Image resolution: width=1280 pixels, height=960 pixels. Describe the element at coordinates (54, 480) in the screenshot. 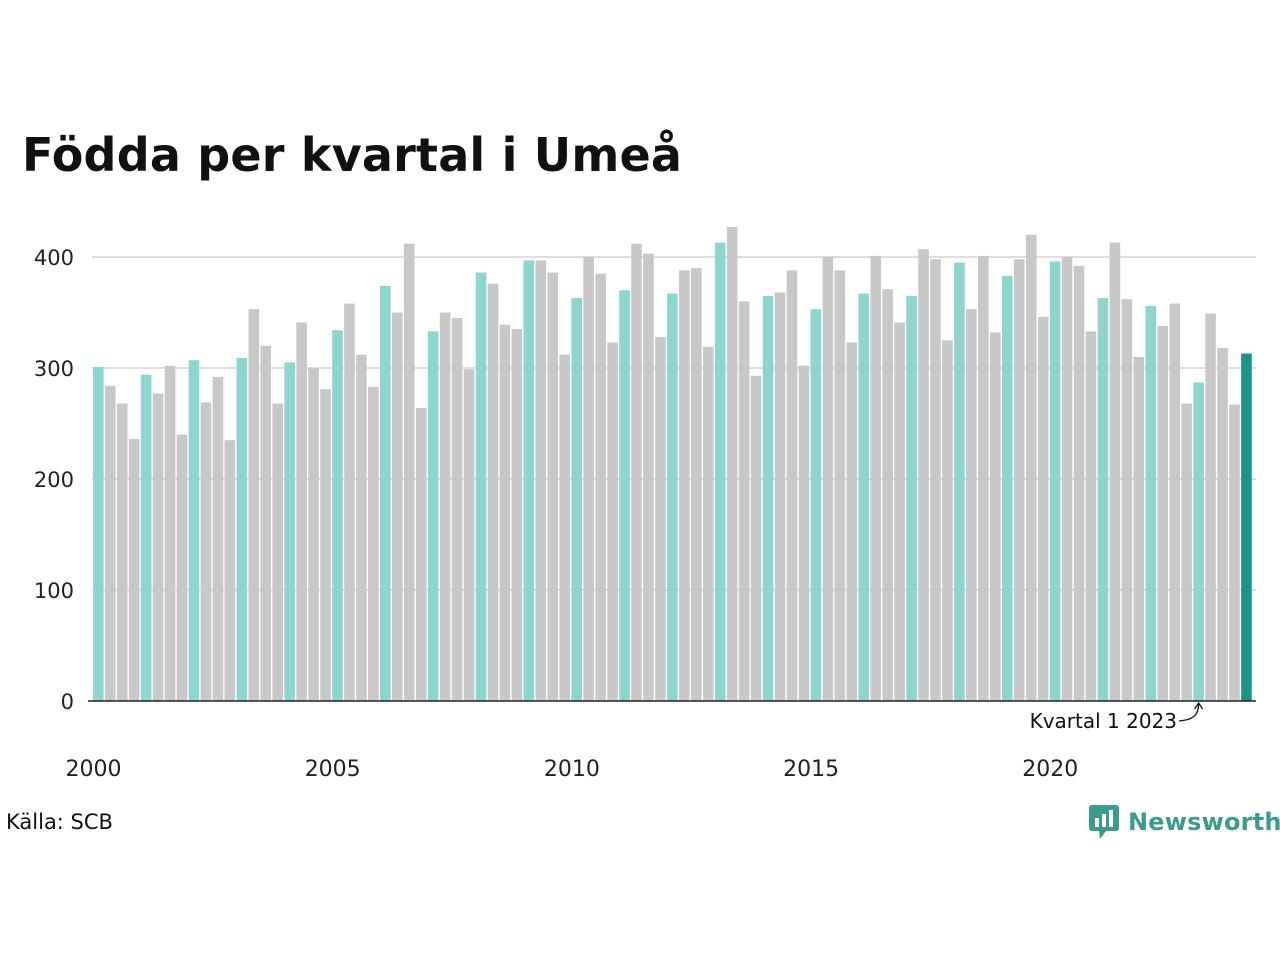

I see `y-tick-label: 200` at that location.